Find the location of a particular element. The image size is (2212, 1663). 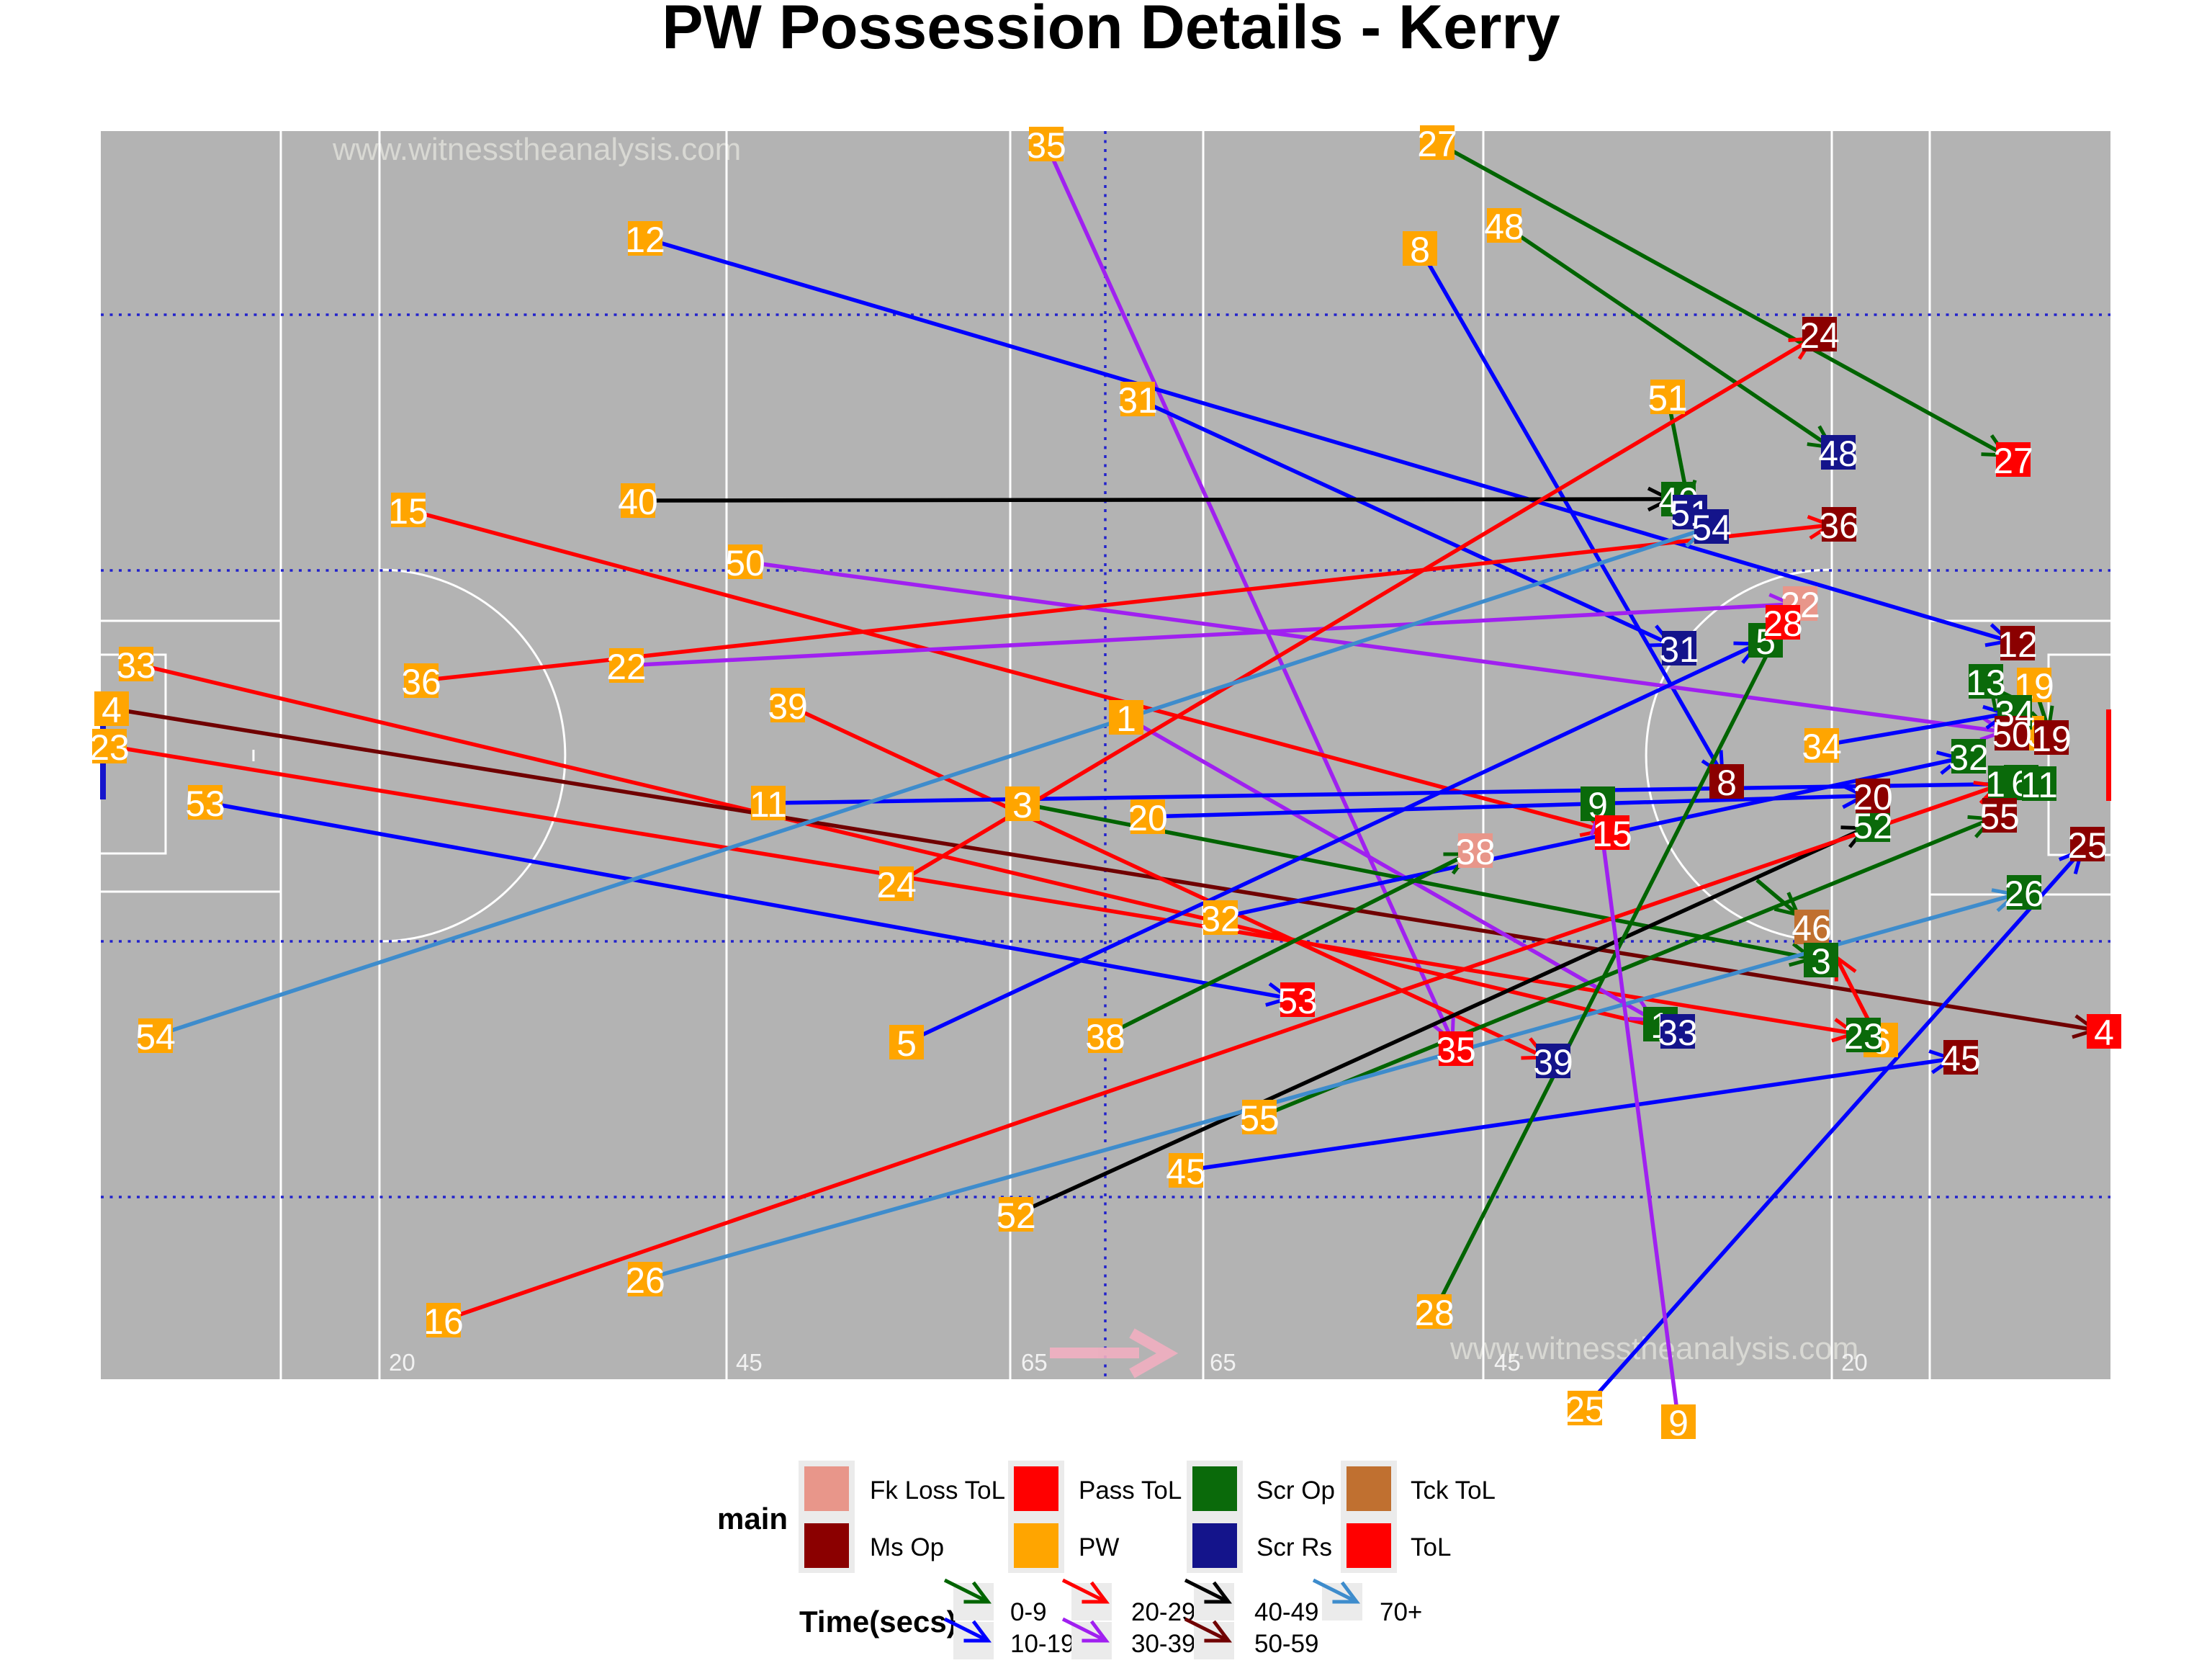

svg-text: 19 is located at coordinates (2051, 739).